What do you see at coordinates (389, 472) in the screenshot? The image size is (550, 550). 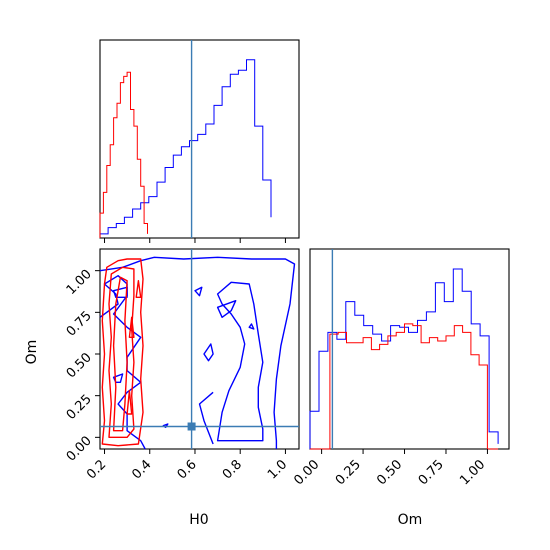 I see `hist-om-tick-label: 0.50` at bounding box center [389, 472].